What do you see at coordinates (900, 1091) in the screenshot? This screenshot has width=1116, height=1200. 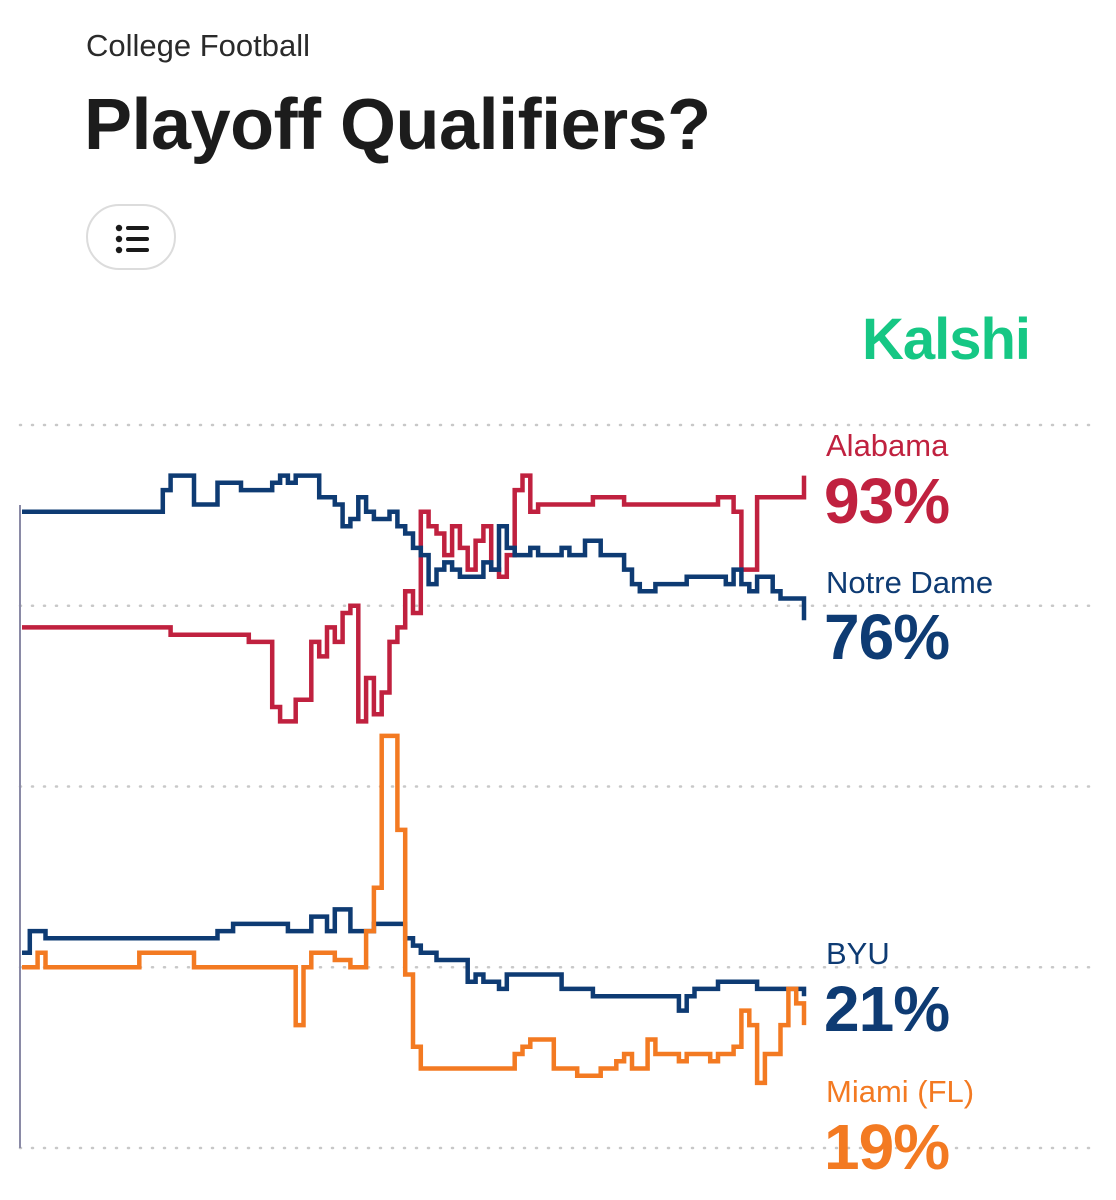 I see `legend-name-miami: Miami (FL)` at bounding box center [900, 1091].